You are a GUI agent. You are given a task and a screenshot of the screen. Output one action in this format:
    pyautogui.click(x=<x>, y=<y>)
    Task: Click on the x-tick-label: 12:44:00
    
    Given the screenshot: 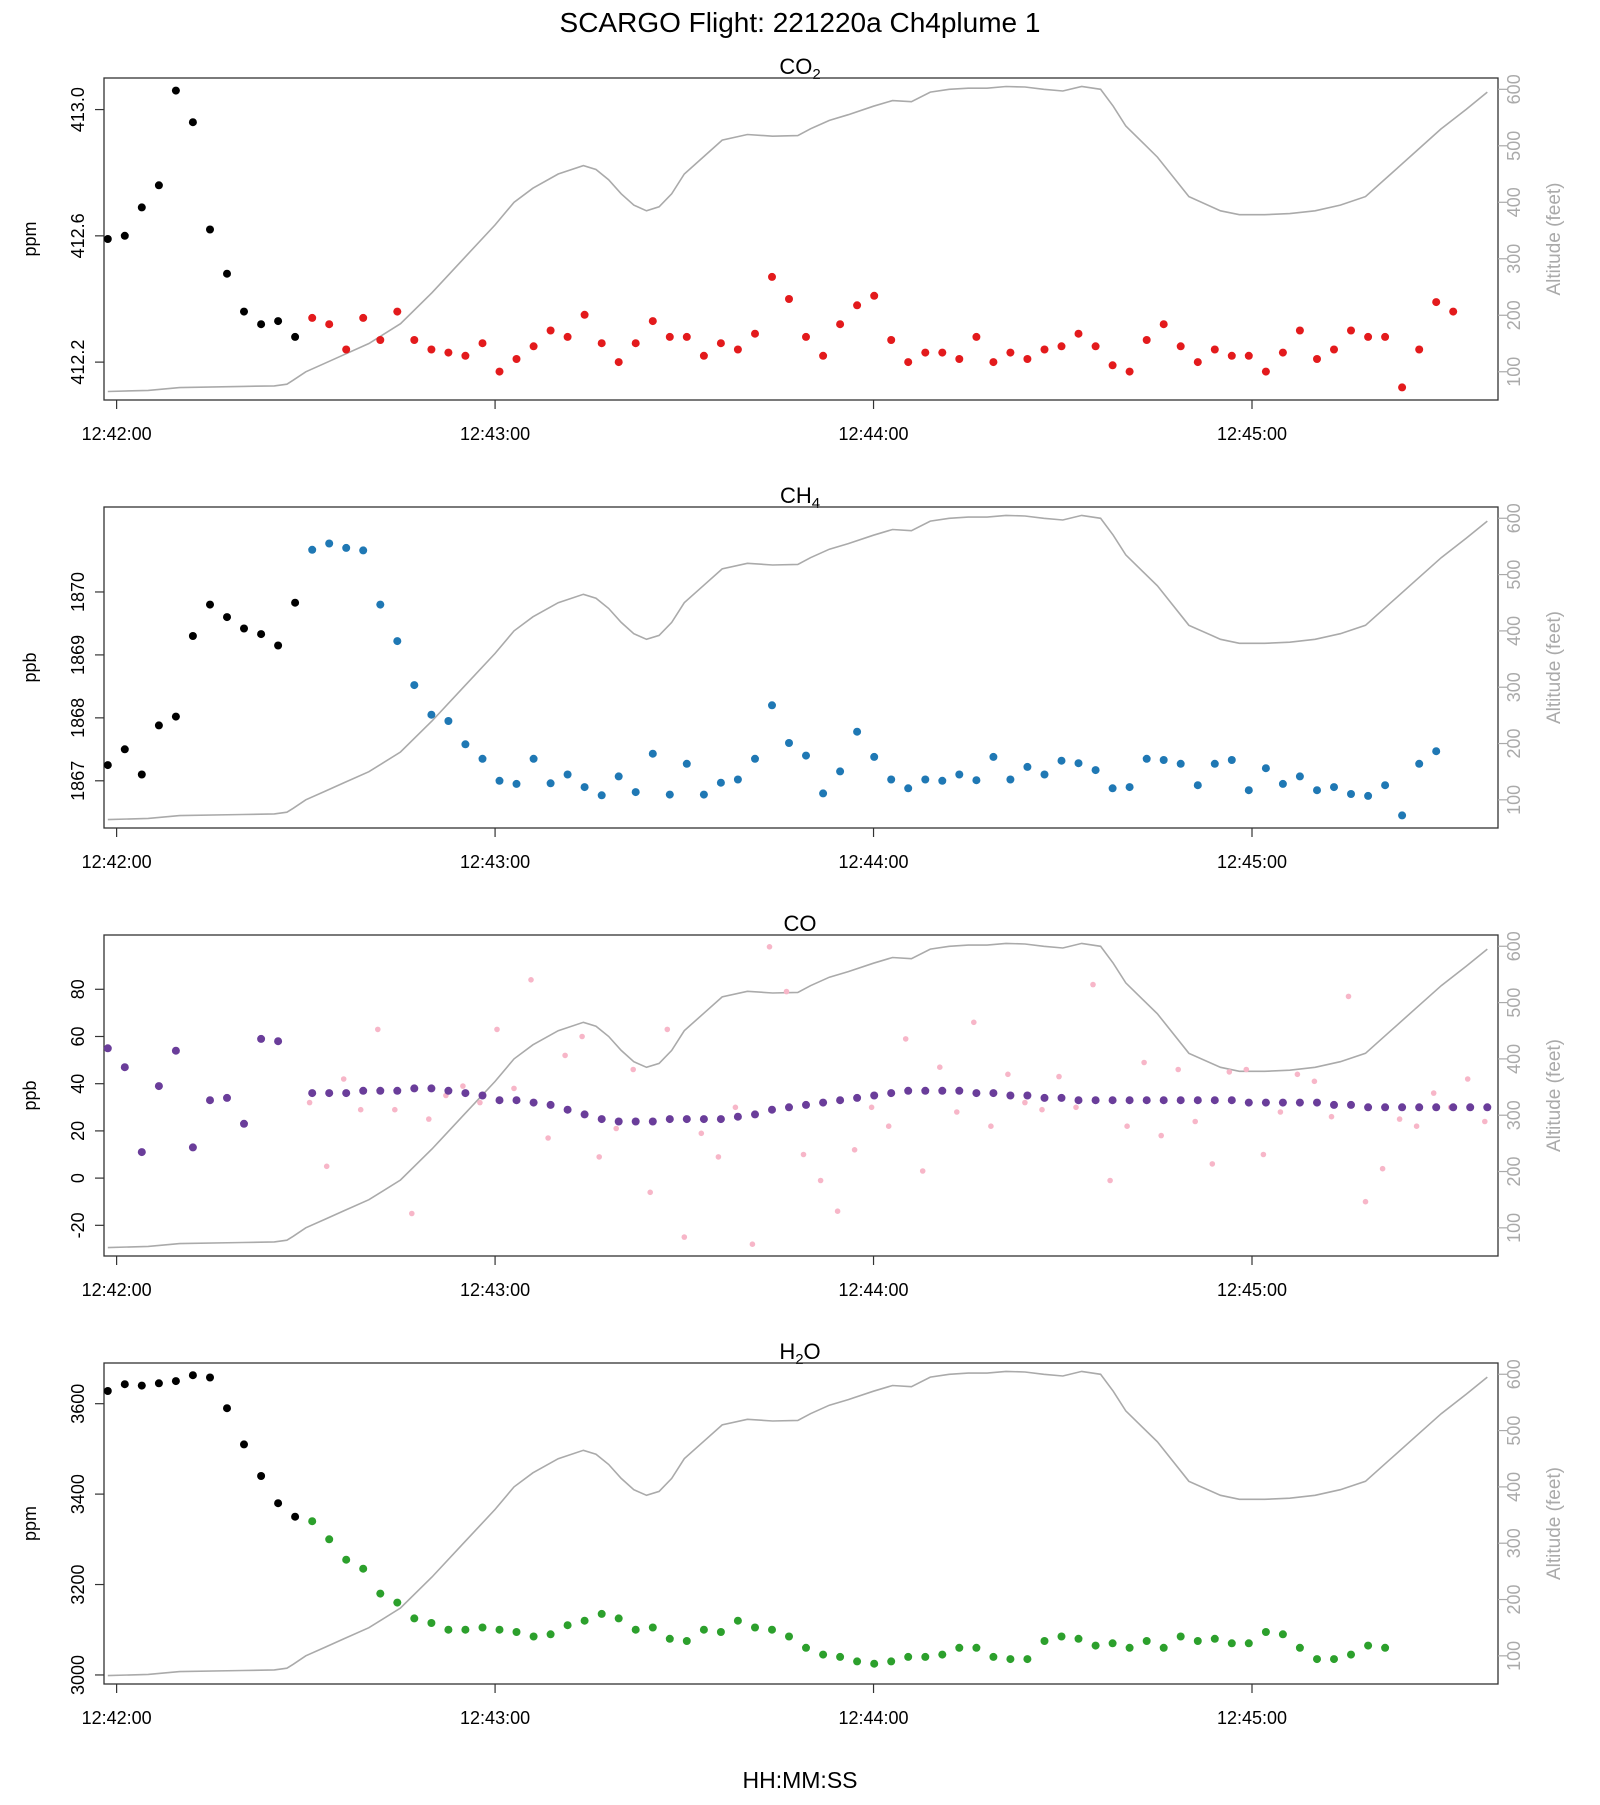 What is the action you would take?
    pyautogui.click(x=873, y=434)
    